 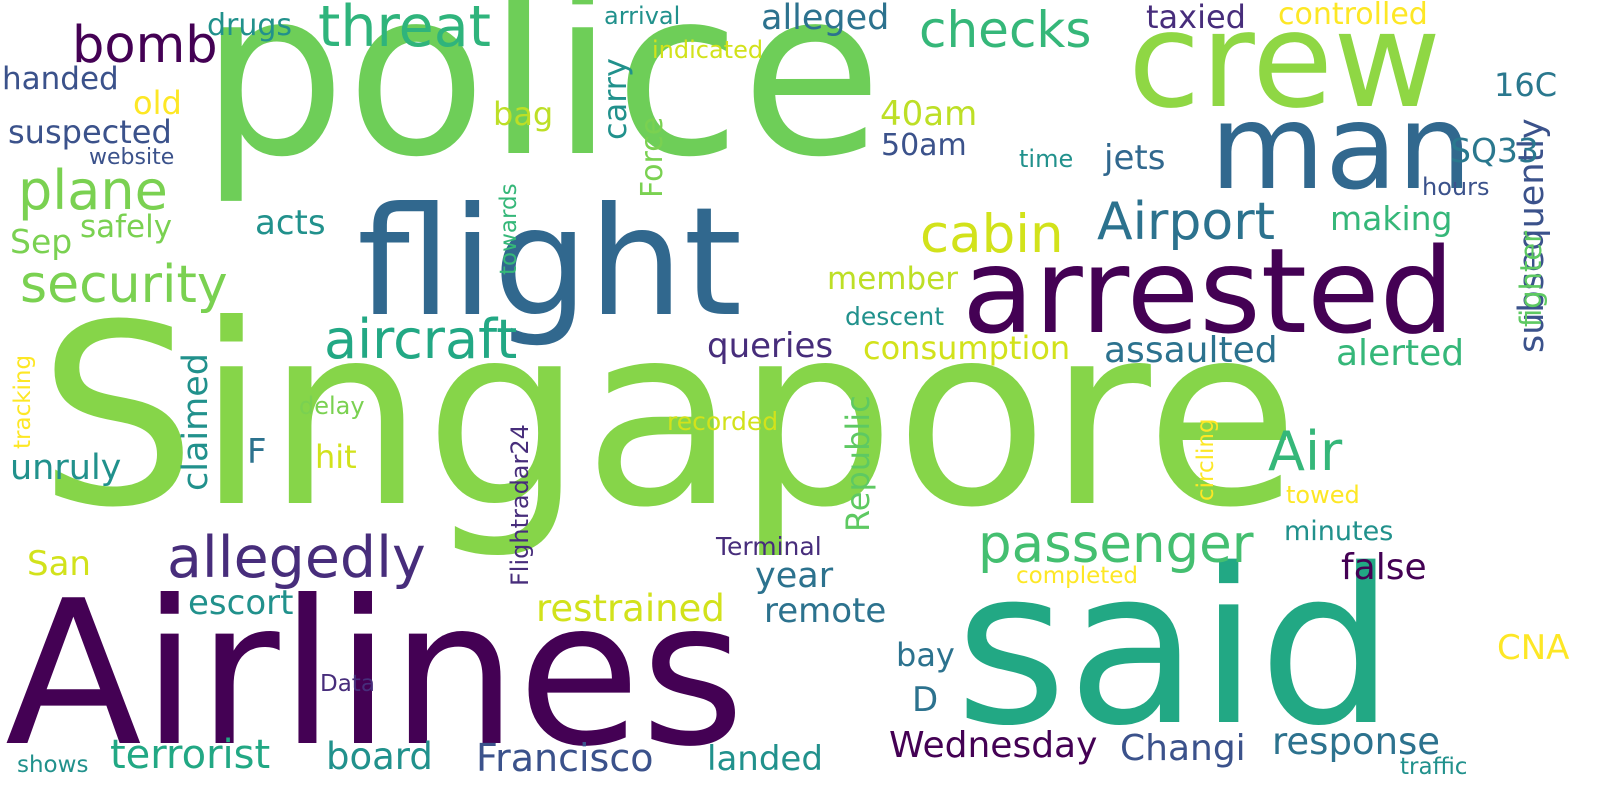 I want to click on word: arrival, so click(x=642, y=16).